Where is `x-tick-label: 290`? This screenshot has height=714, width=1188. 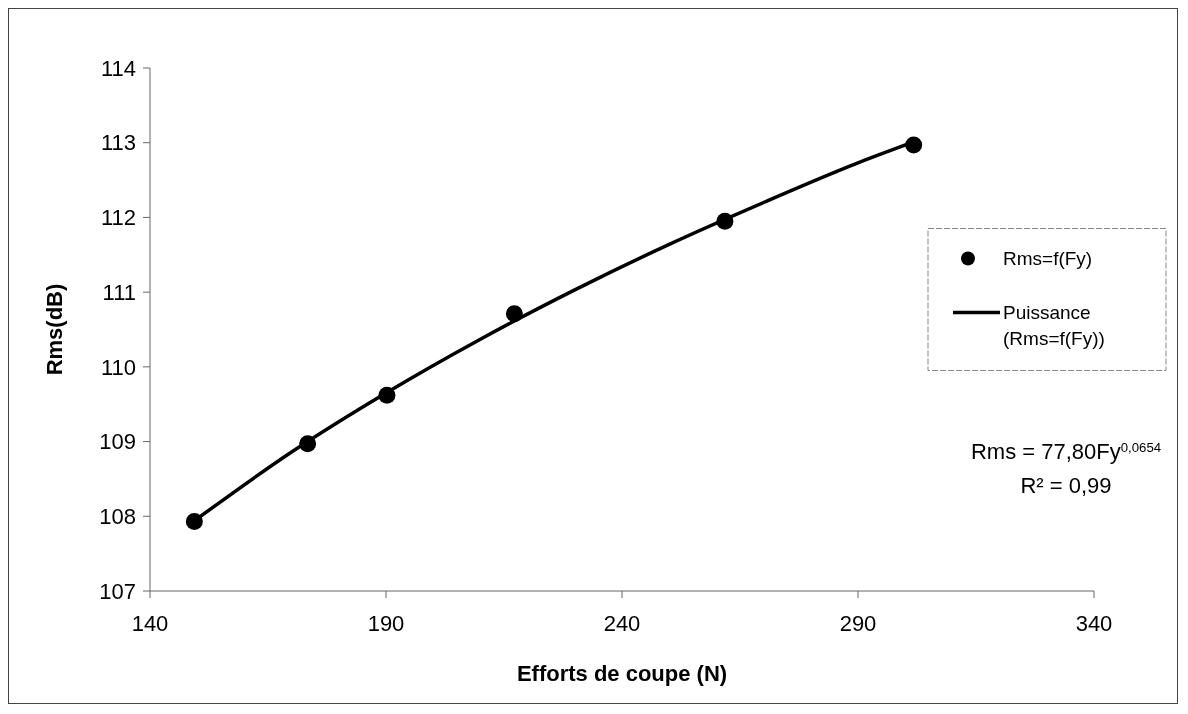
x-tick-label: 290 is located at coordinates (858, 623).